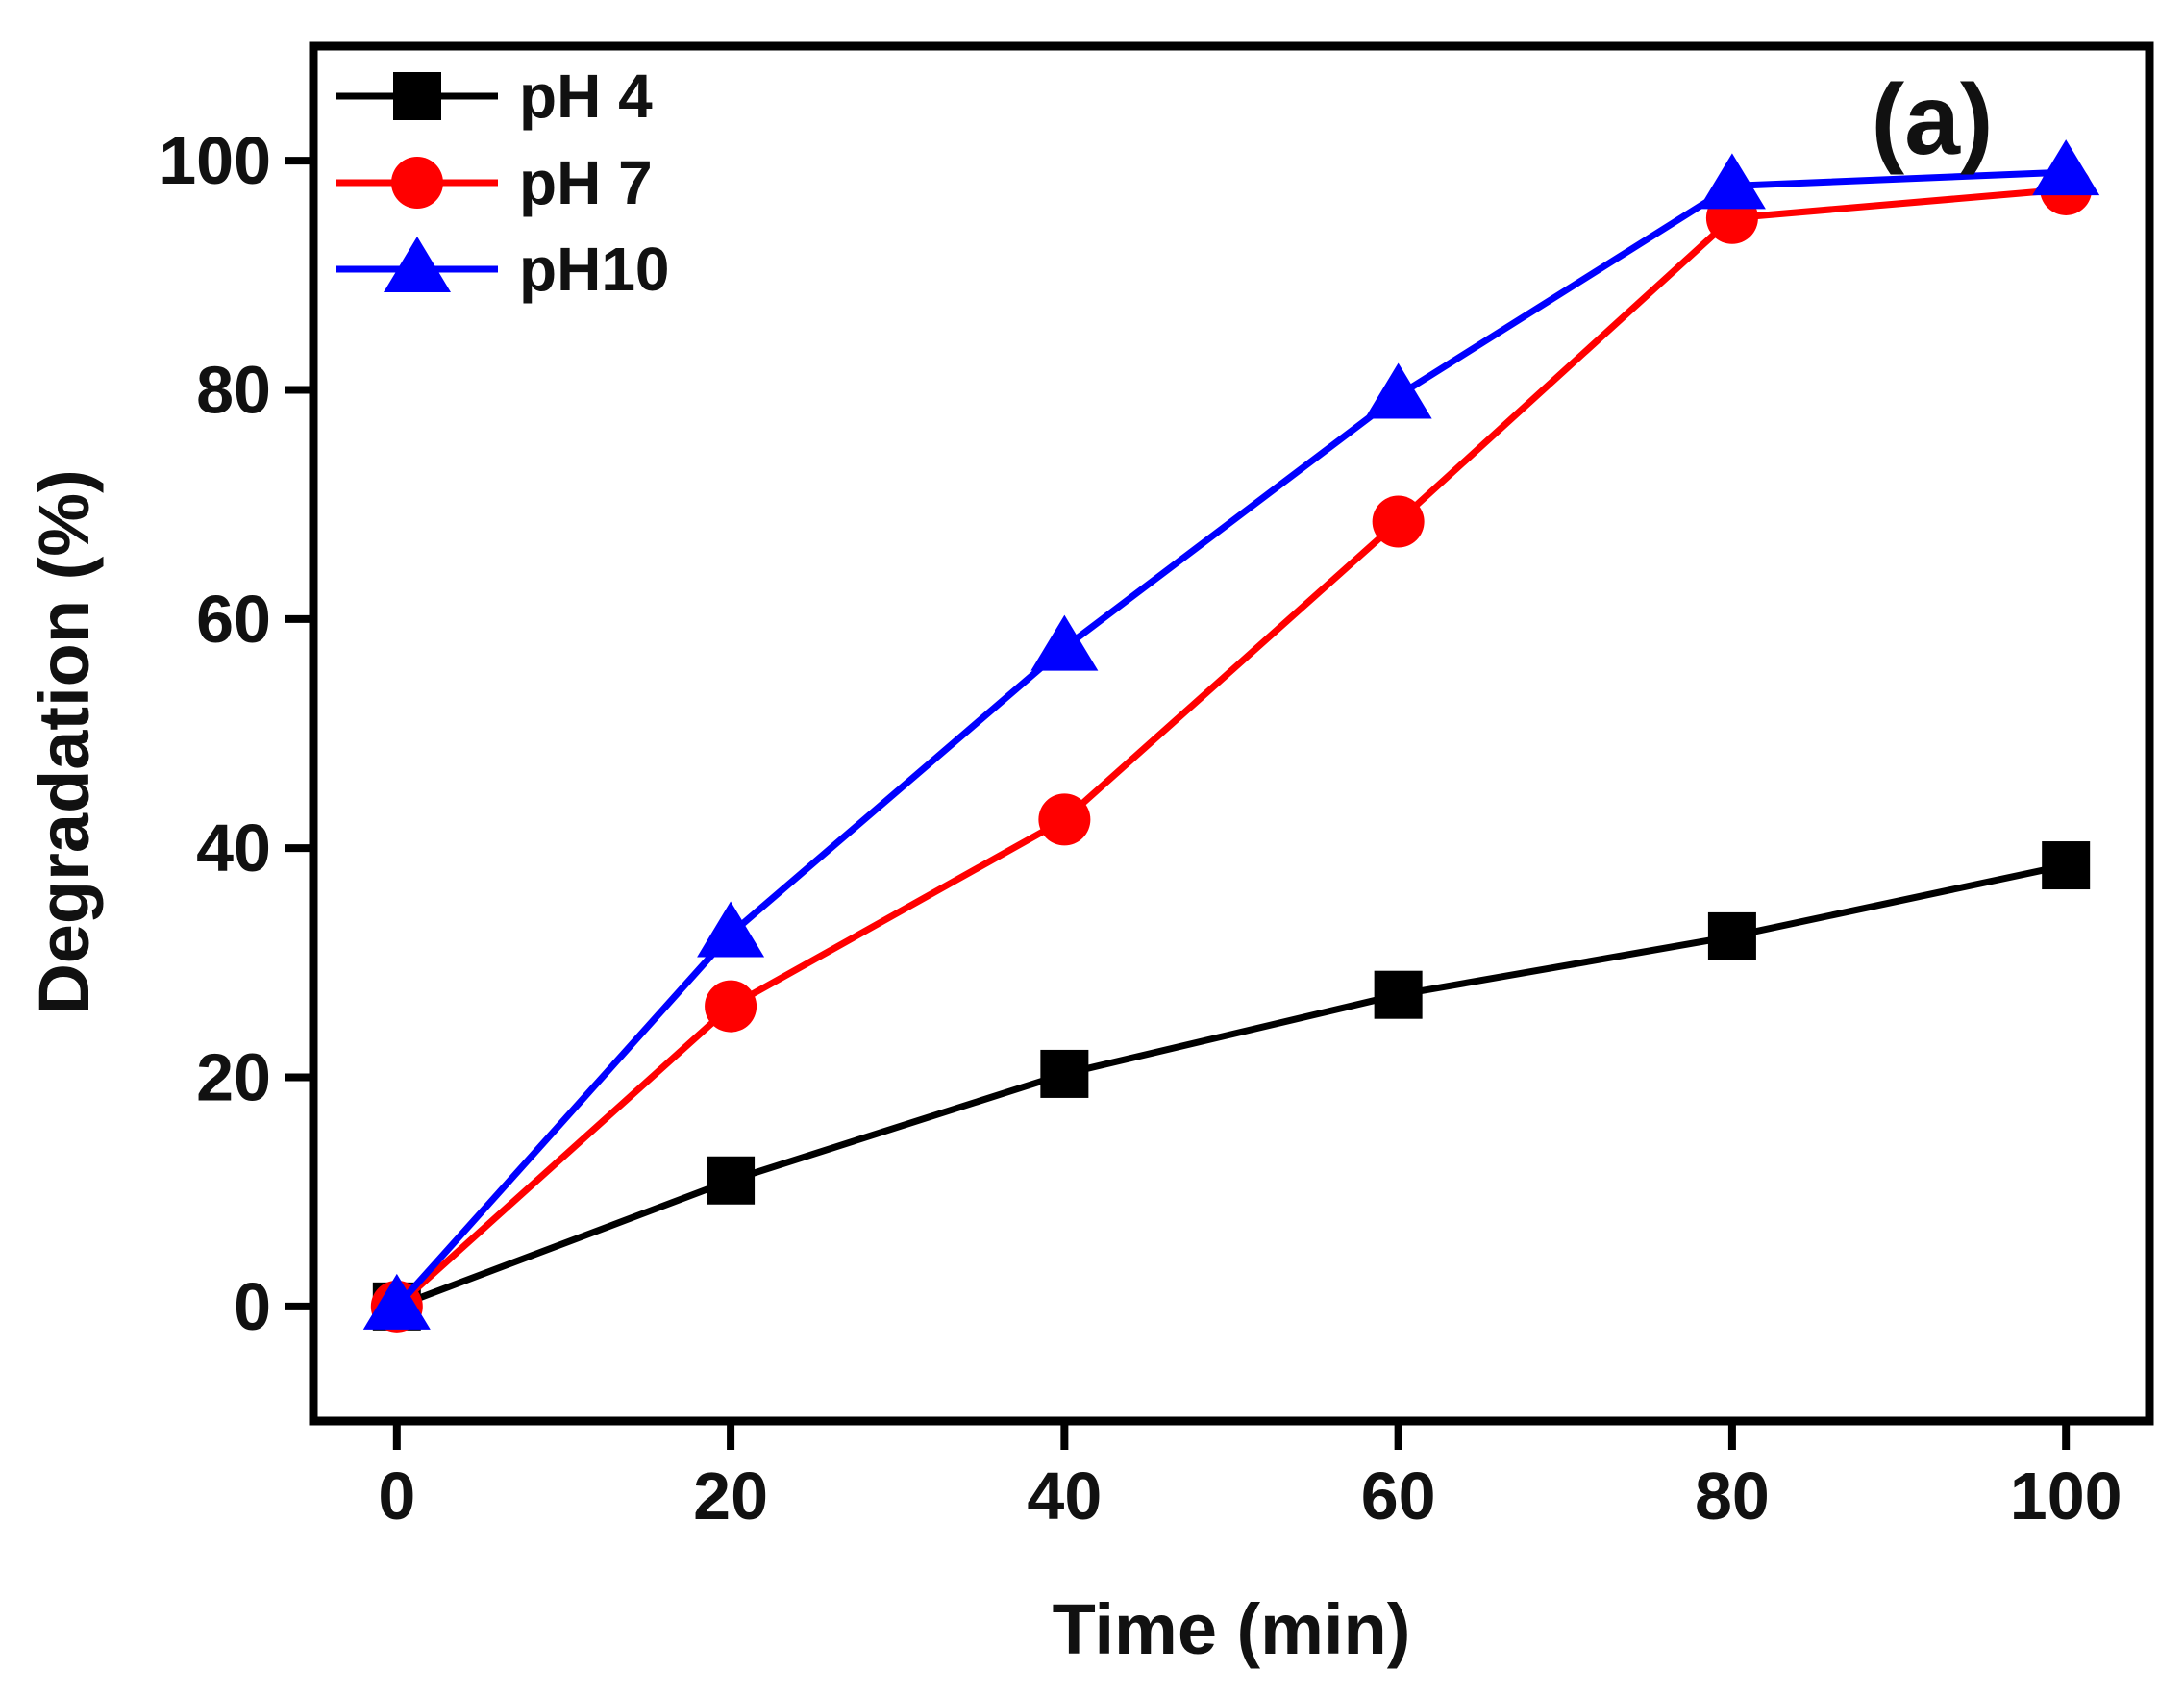 This screenshot has width=2184, height=1696. I want to click on legend-item-ph4: pH 4, so click(495, 96).